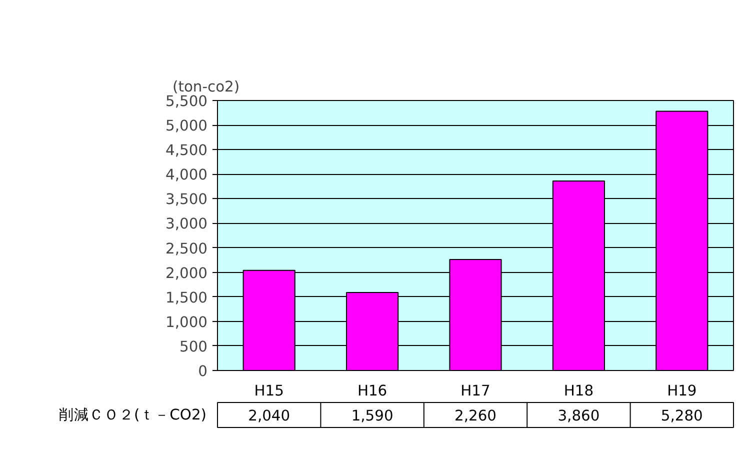 The image size is (746, 449). What do you see at coordinates (187, 151) in the screenshot?
I see `y-tick-label: 4,500` at bounding box center [187, 151].